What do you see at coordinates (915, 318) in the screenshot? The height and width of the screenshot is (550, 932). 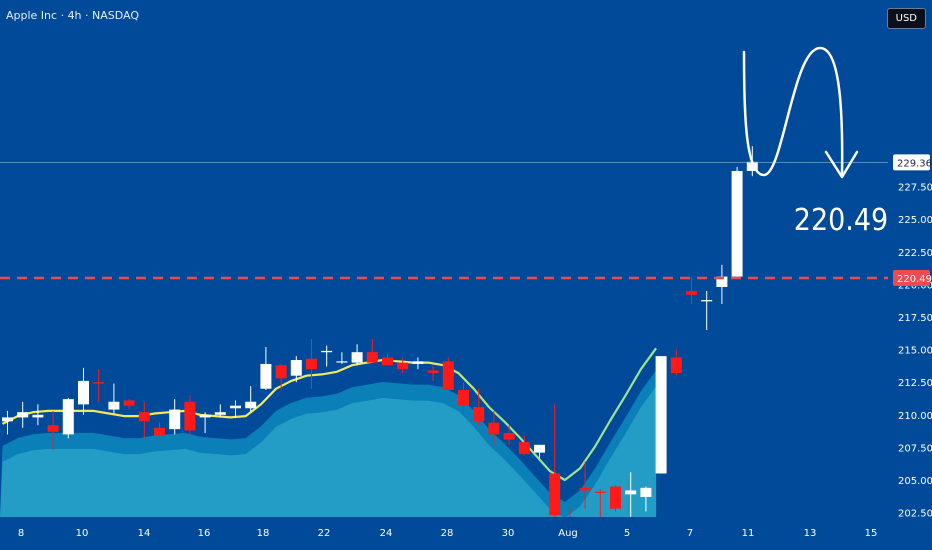 I see `y-tick-label: 217.50` at bounding box center [915, 318].